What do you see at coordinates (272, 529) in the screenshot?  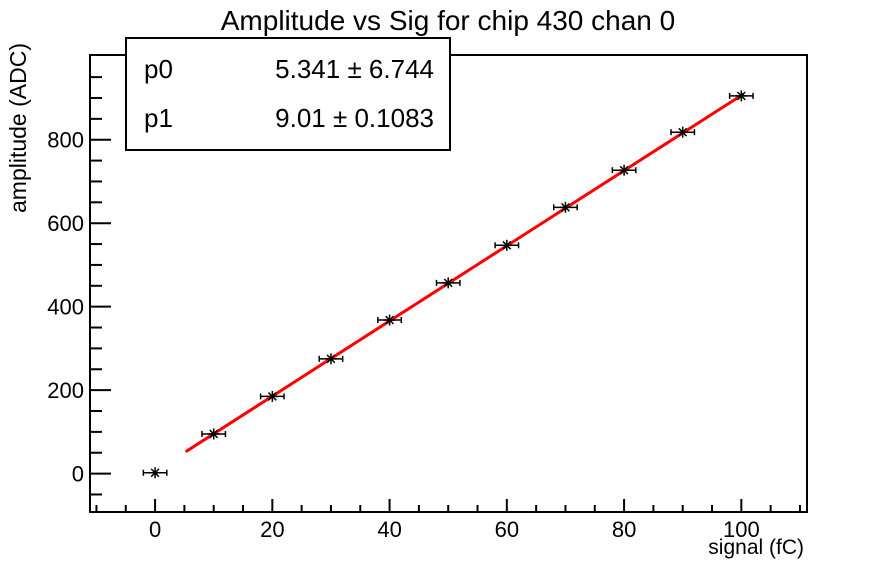 I see `x-tick-label: 20` at bounding box center [272, 529].